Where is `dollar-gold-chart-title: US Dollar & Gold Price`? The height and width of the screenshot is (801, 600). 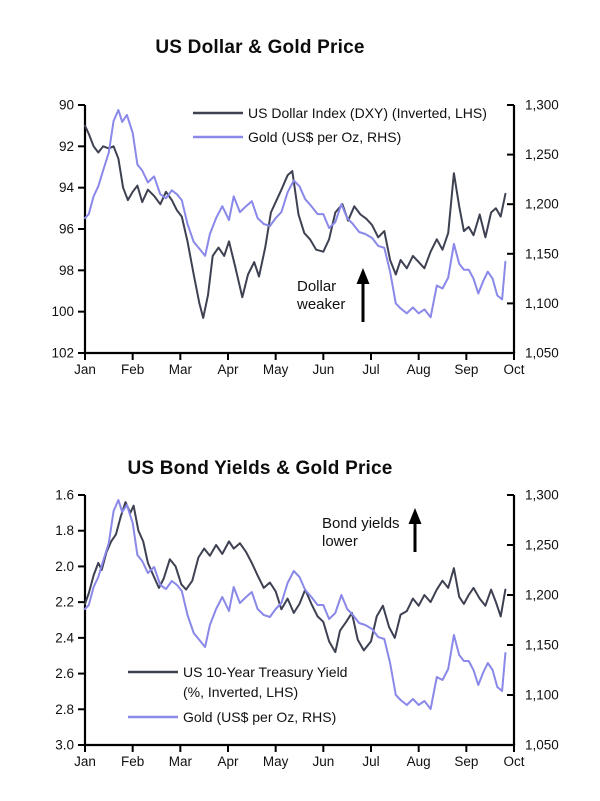
dollar-gold-chart-title: US Dollar & Gold Price is located at coordinates (260, 47).